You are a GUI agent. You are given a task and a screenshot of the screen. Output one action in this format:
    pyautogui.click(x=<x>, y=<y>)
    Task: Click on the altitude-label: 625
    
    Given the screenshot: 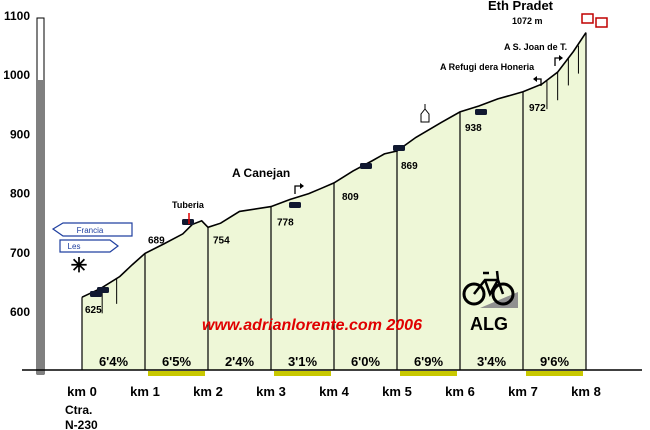 What is the action you would take?
    pyautogui.click(x=93, y=310)
    